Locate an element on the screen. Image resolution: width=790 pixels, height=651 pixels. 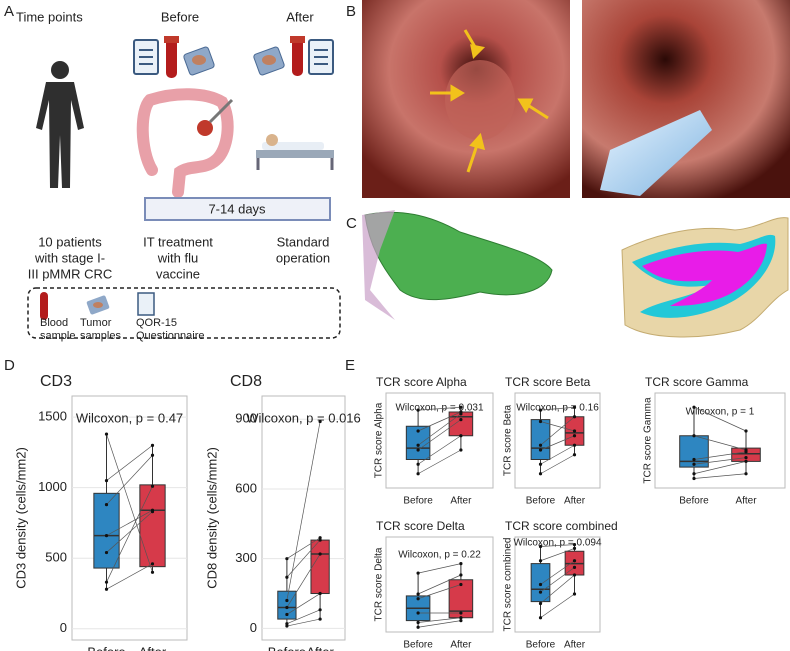
step-text: with stage I- is located at coordinates (69, 257).